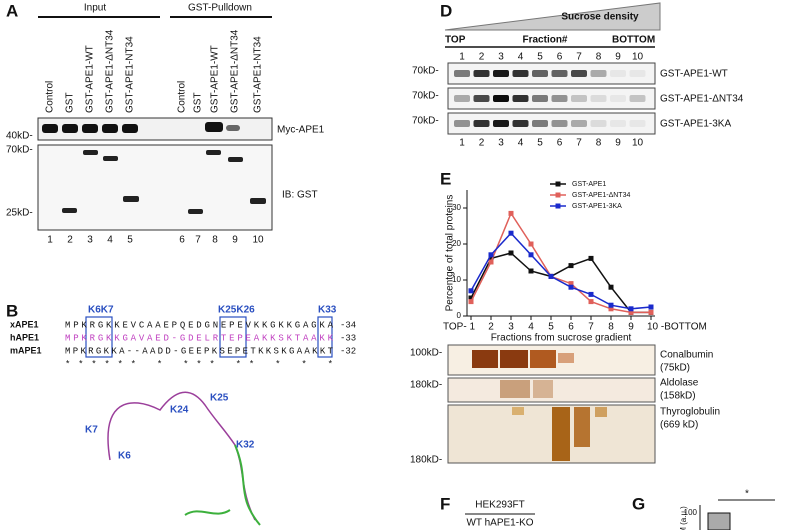 The width and height of the screenshot is (800, 530). I want to click on site-label: K33, so click(327, 310).